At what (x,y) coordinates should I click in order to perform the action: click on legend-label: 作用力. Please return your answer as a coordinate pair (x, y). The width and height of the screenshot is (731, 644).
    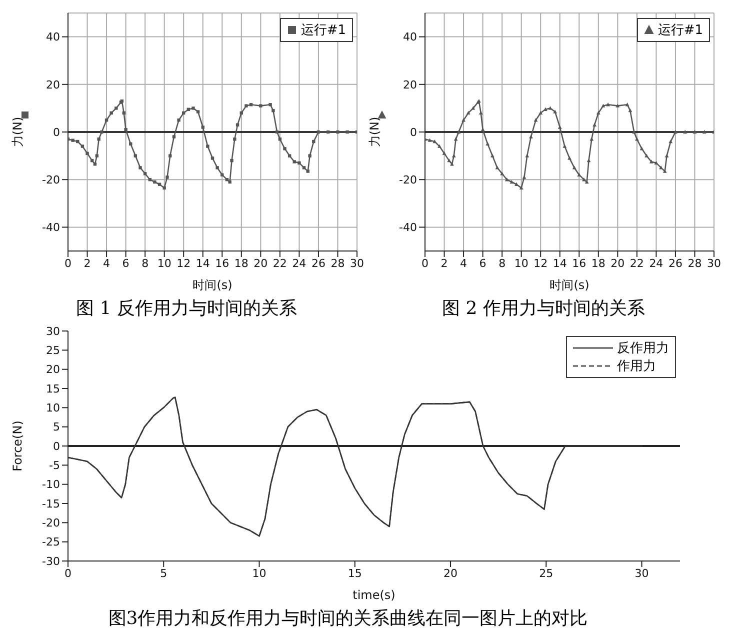
    Looking at the image, I should click on (636, 366).